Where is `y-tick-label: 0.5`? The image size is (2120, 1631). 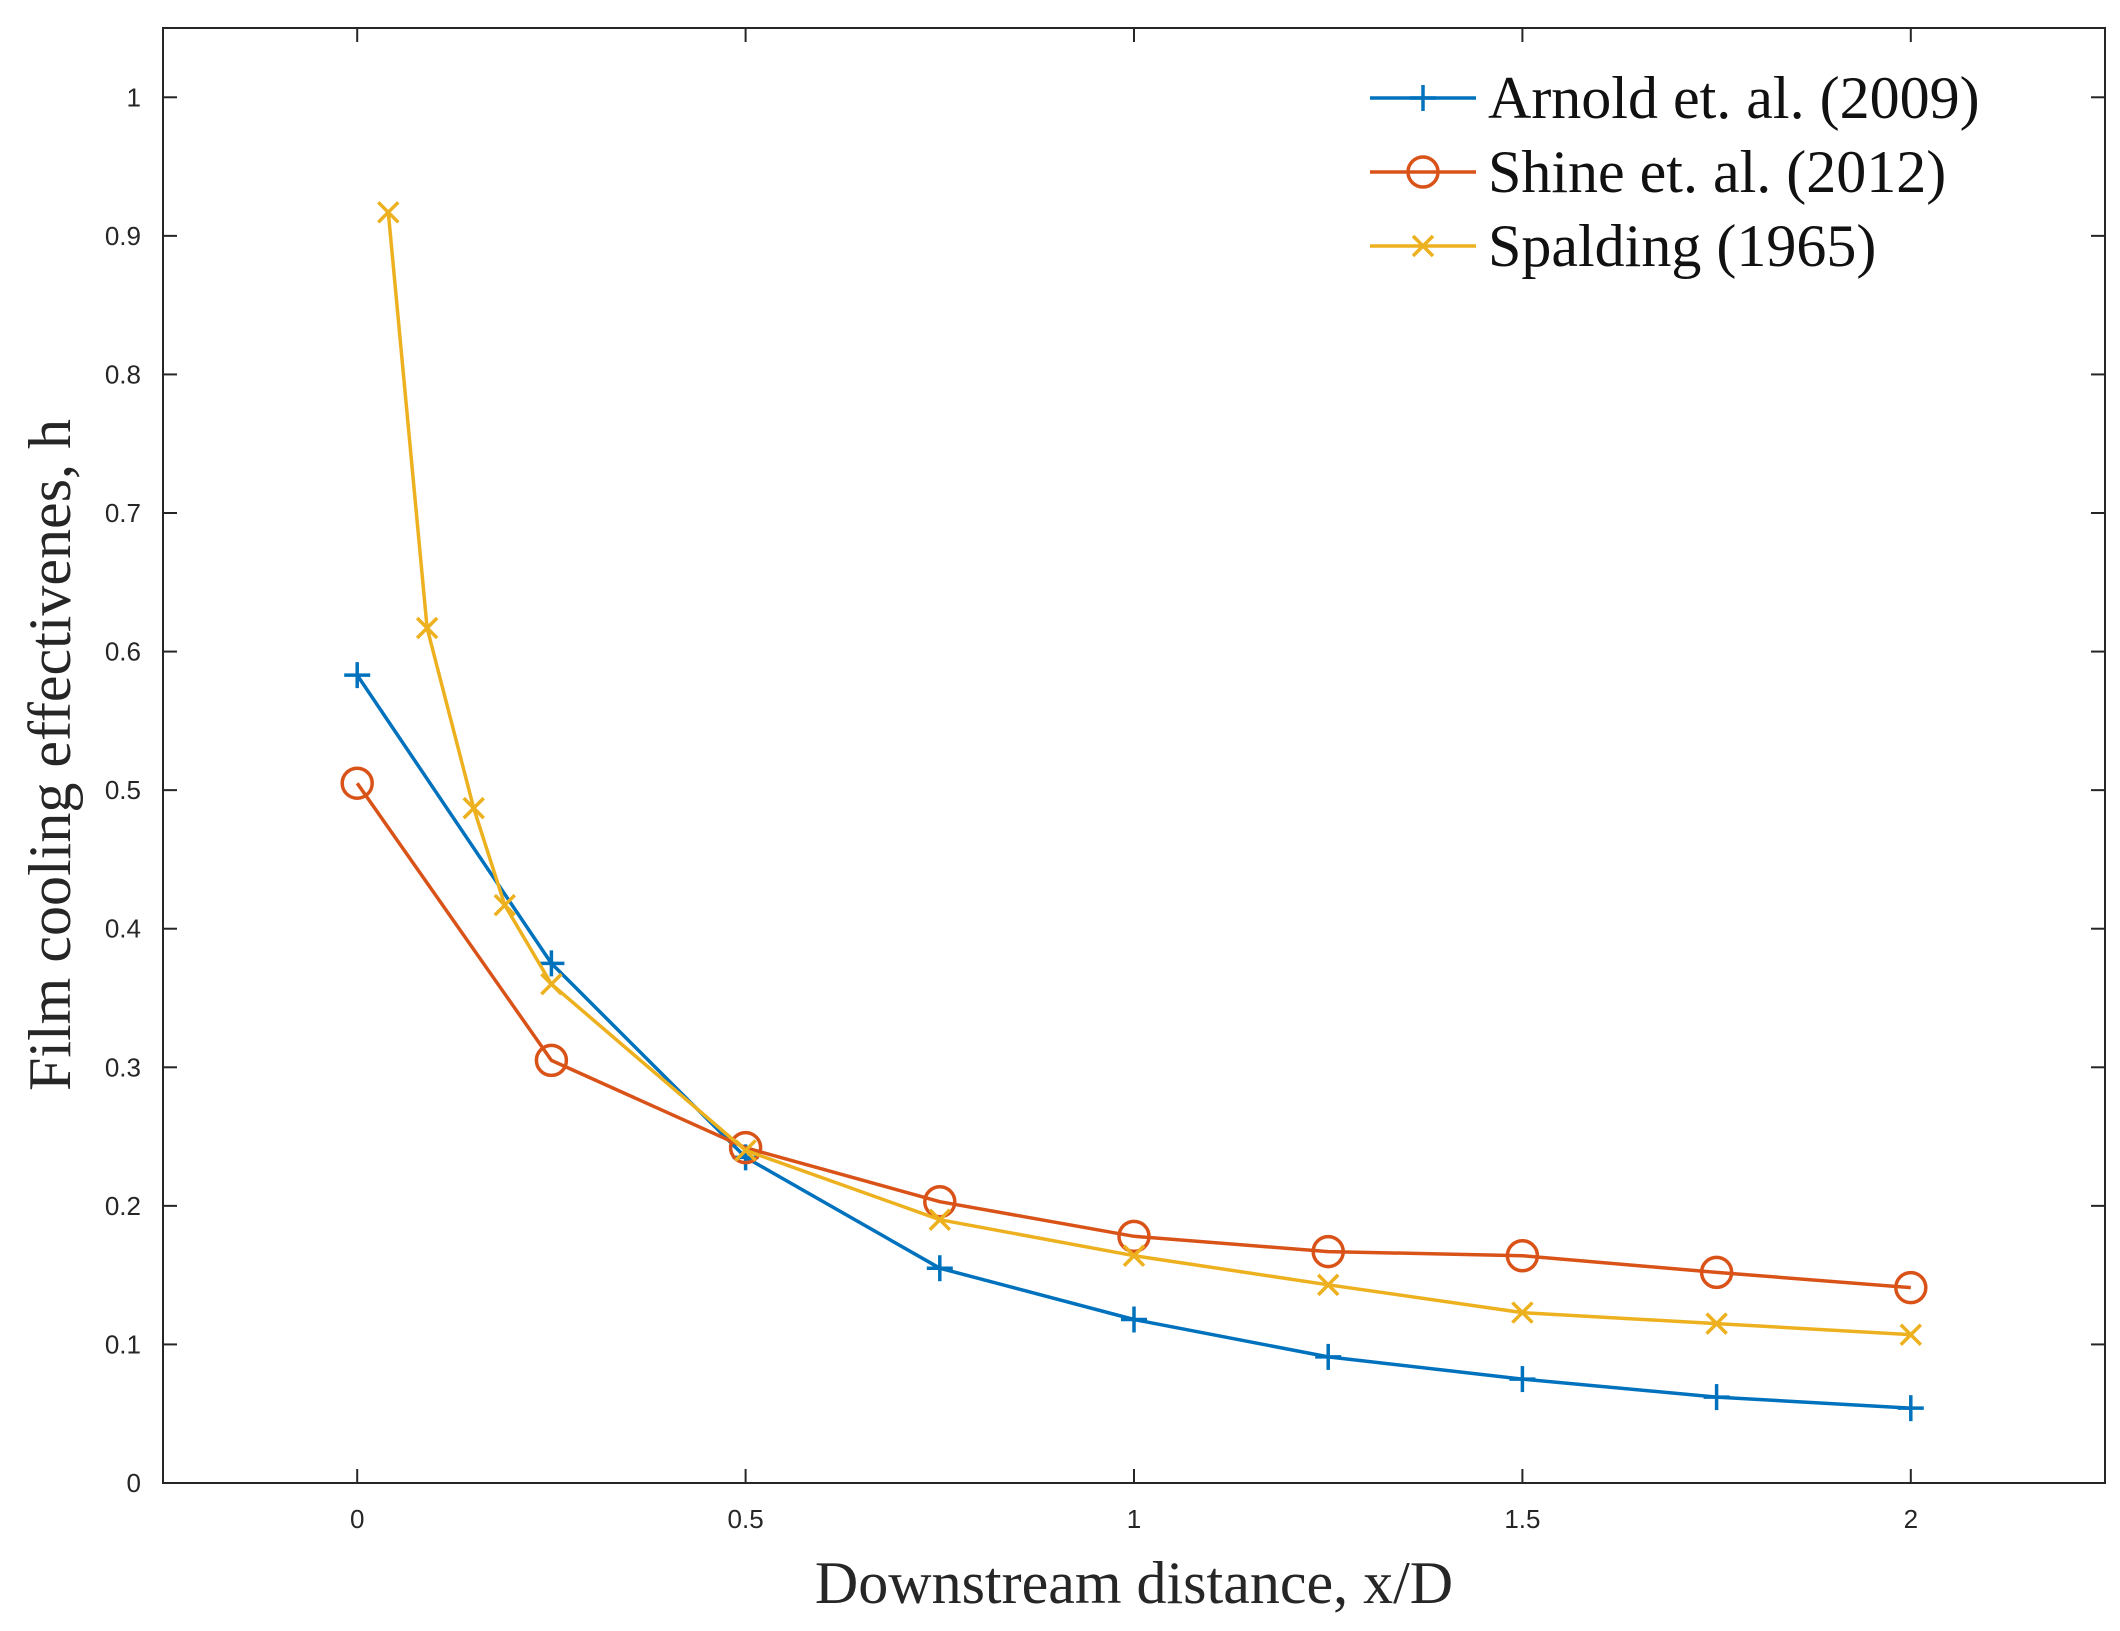
y-tick-label: 0.5 is located at coordinates (123, 790).